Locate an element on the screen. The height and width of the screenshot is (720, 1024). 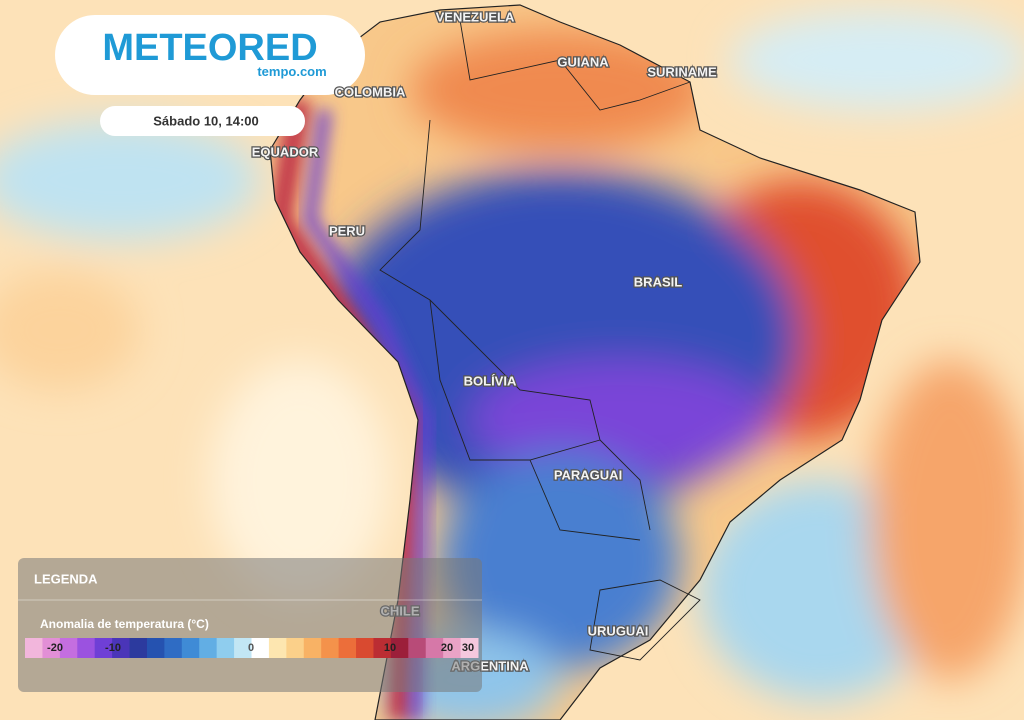
country-label: PERU is located at coordinates (347, 230).